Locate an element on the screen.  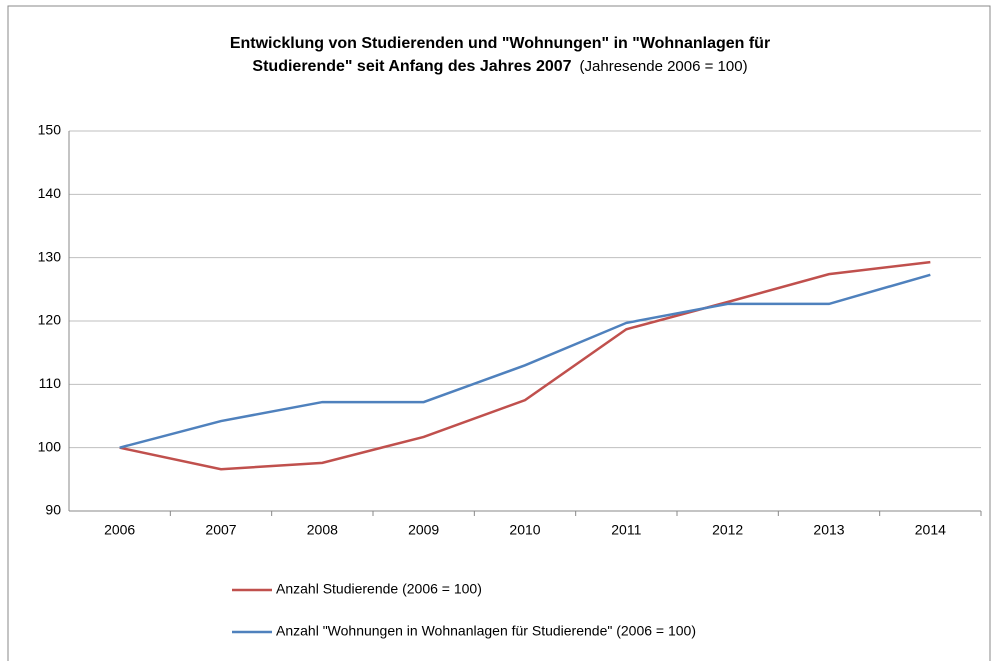
y-tick-label: 90 is located at coordinates (53, 510).